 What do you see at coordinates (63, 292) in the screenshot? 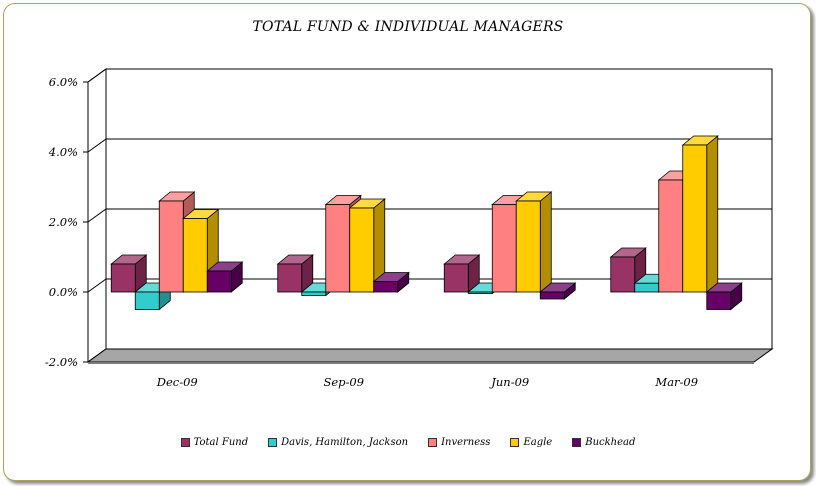
I see `y-tick-label: 0.0%` at bounding box center [63, 292].